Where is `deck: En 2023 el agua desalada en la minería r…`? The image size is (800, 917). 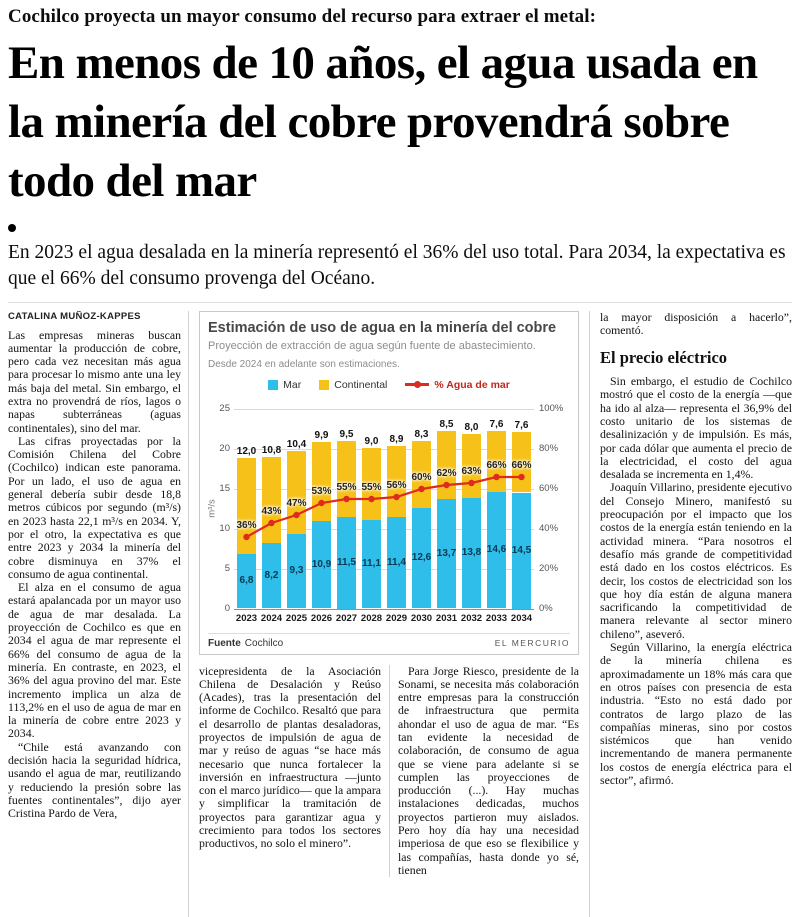
deck: En 2023 el agua desalada en la minería r… is located at coordinates (400, 271).